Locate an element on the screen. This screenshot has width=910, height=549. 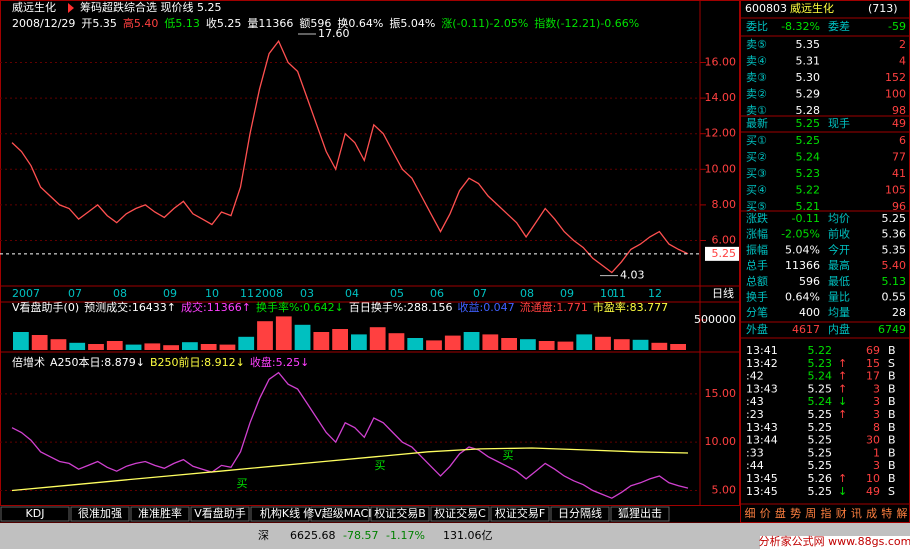
y-tick-label: 14.00 is located at coordinates (721, 97).